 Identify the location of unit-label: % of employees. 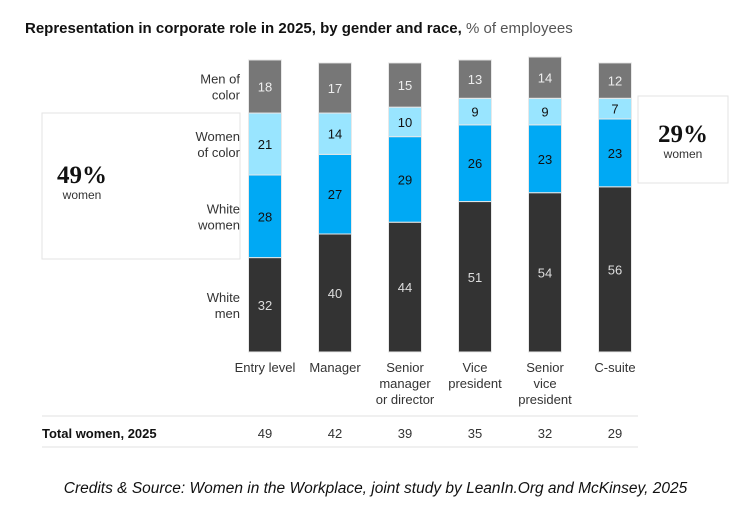
(519, 28).